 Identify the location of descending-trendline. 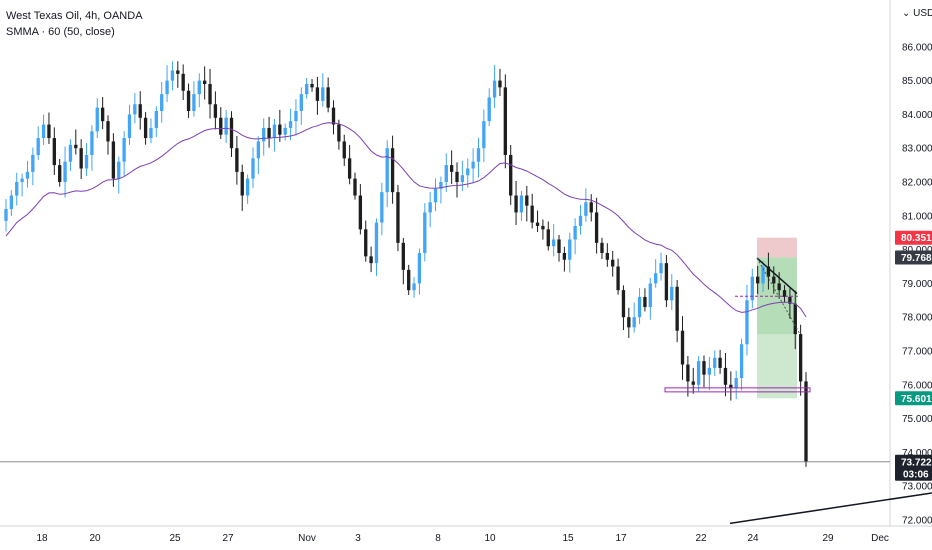
(777, 276).